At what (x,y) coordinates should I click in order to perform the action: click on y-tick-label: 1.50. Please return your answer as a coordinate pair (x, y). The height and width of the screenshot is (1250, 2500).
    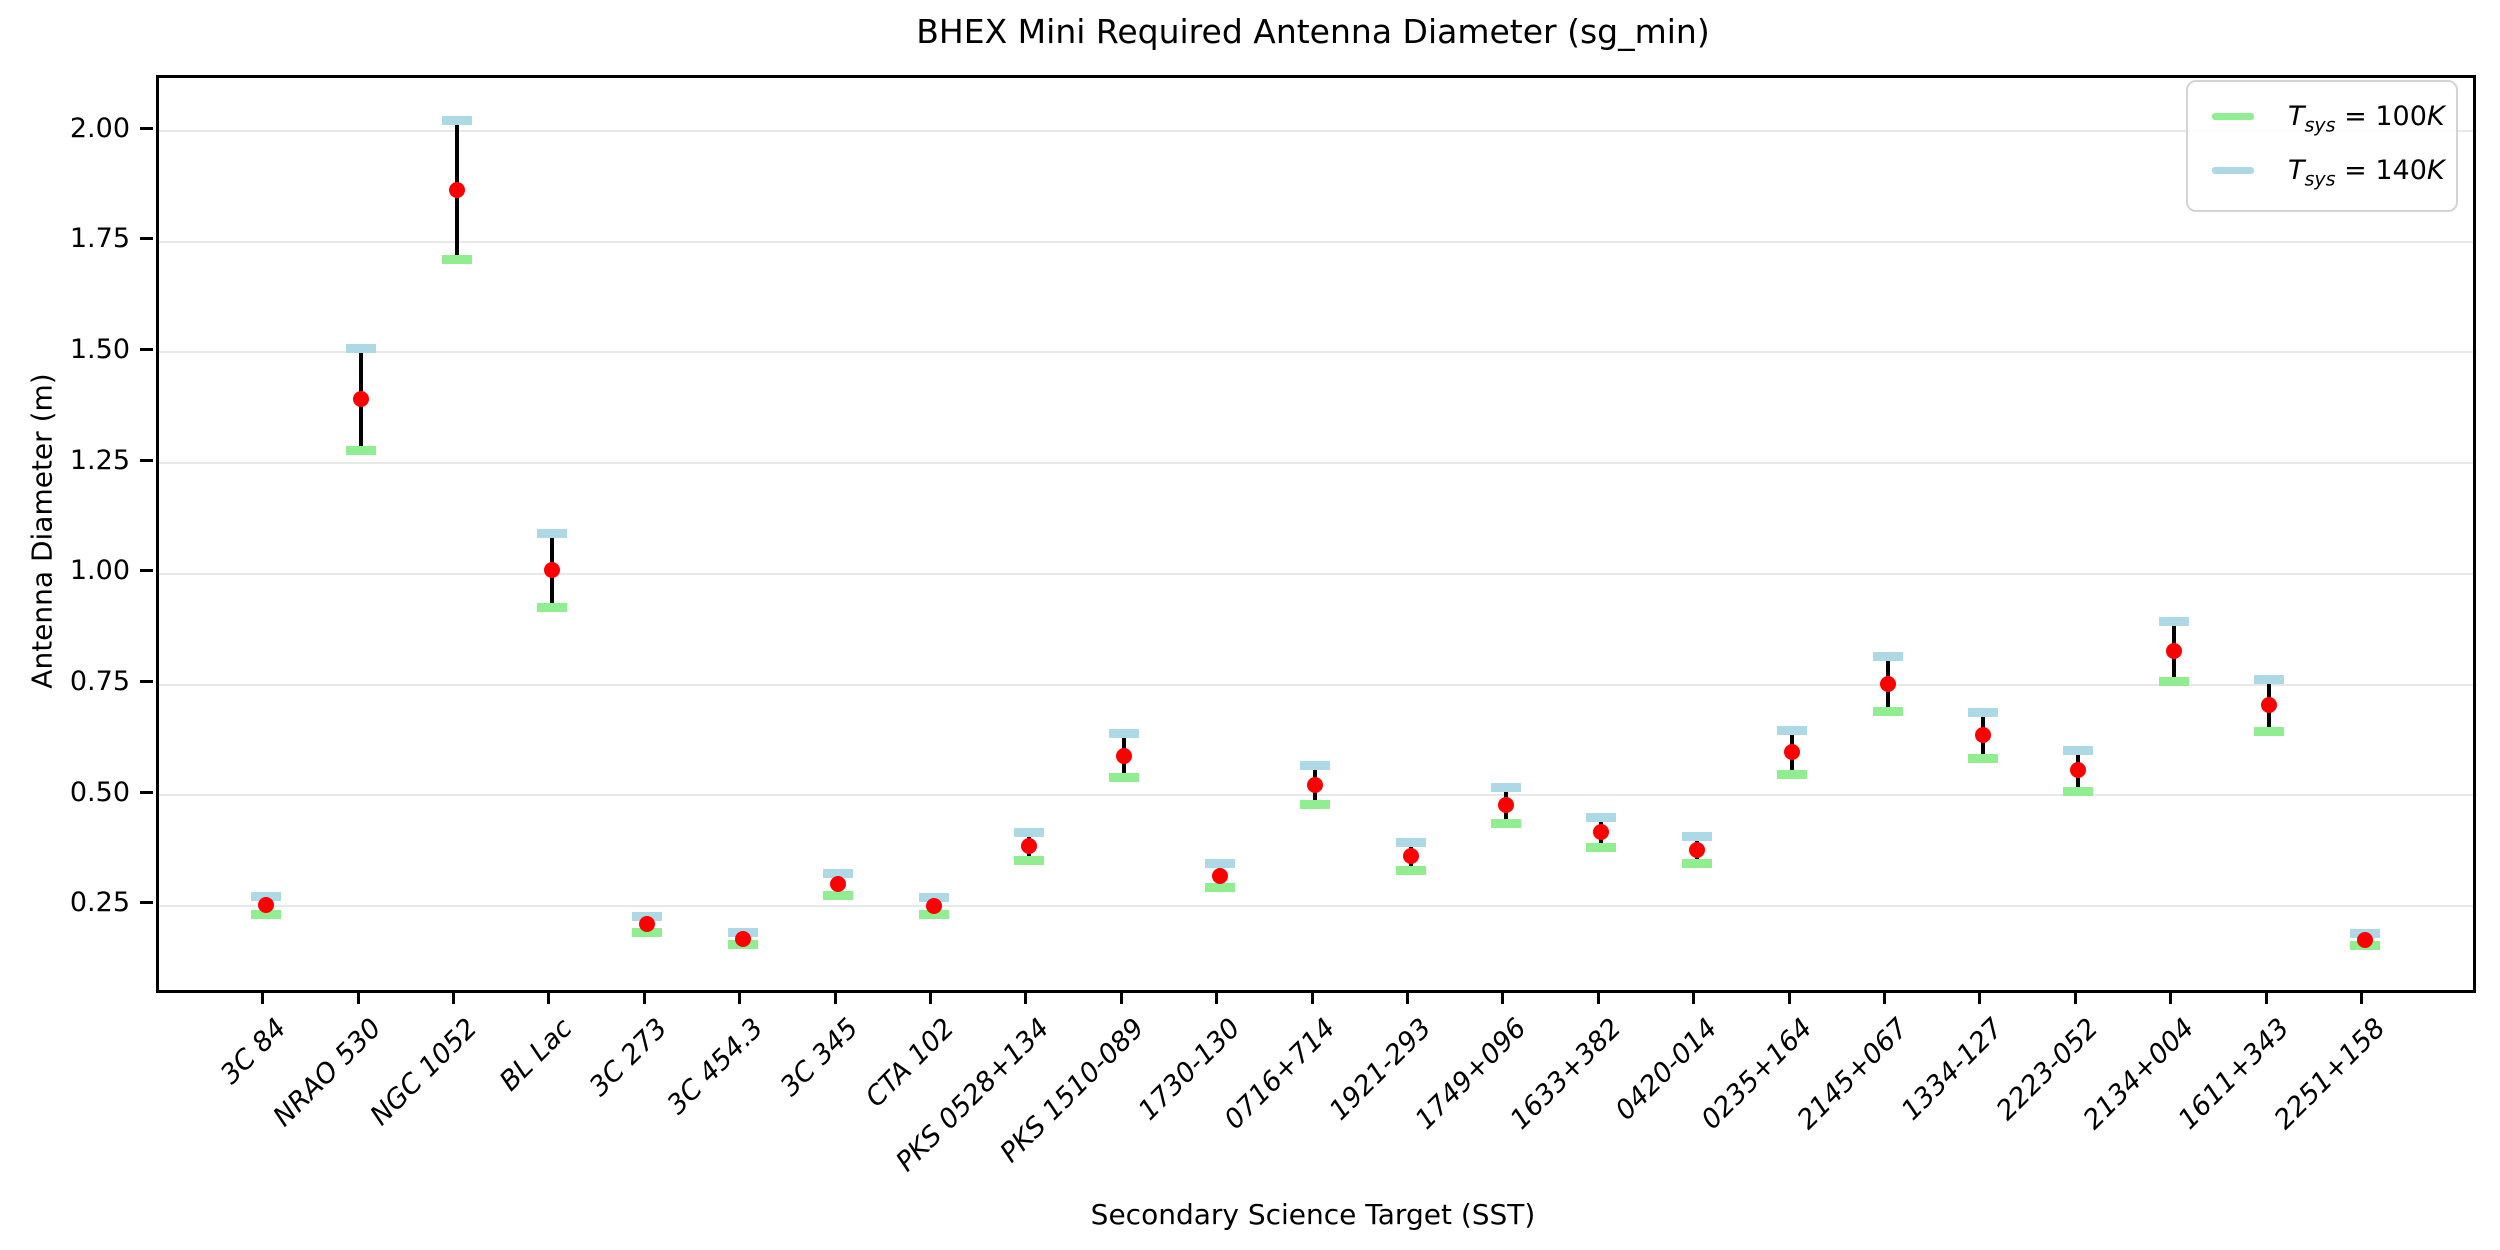
    Looking at the image, I should click on (99, 349).